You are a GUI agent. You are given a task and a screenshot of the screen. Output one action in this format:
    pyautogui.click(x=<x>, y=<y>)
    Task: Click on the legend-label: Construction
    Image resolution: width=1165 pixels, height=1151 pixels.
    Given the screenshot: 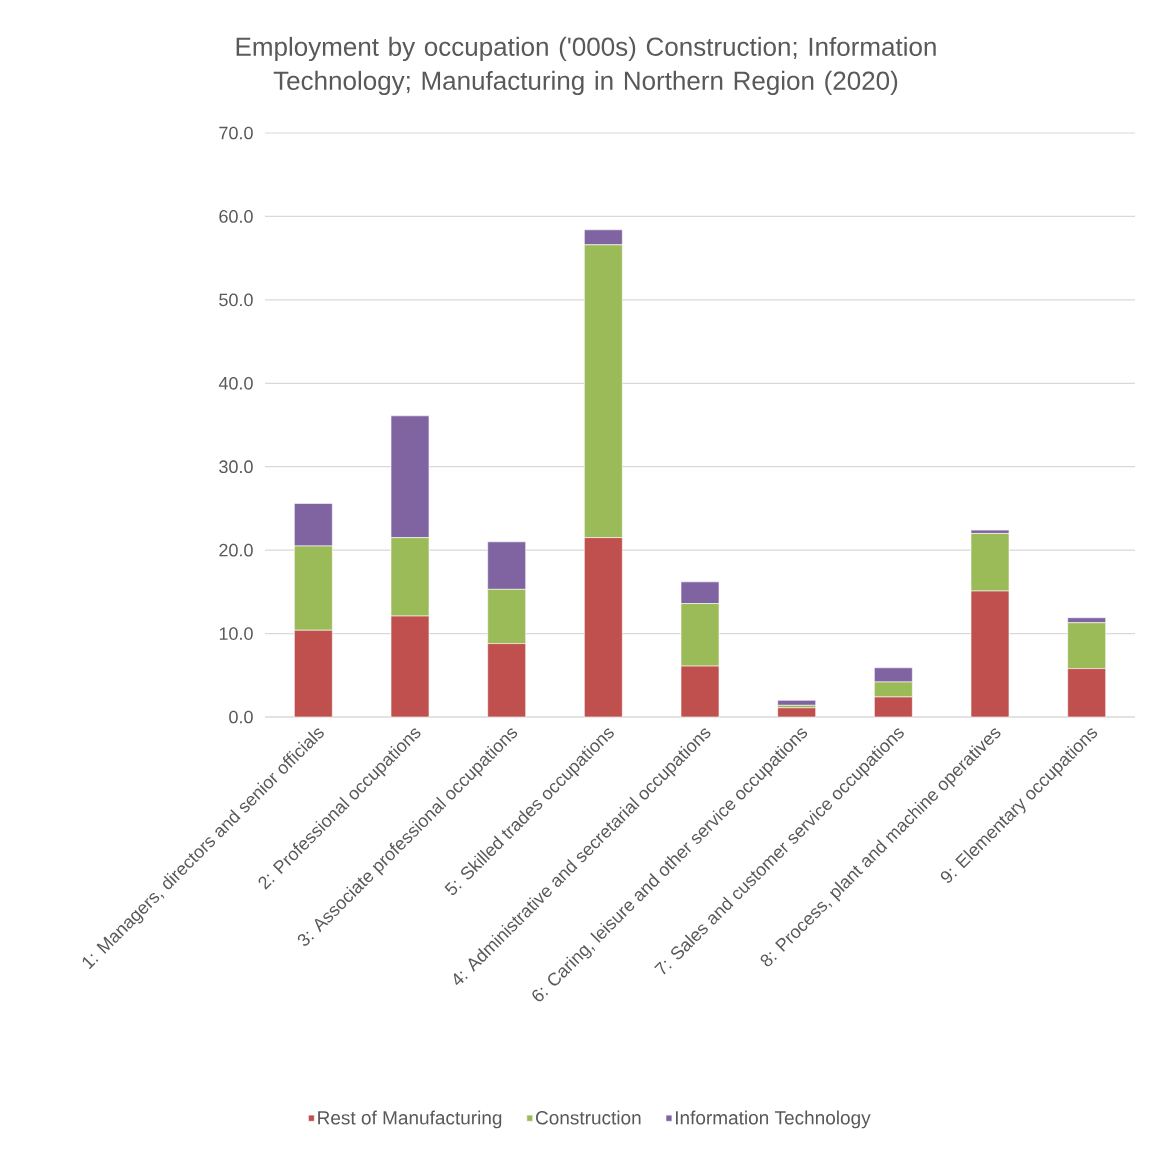 What is the action you would take?
    pyautogui.click(x=588, y=1117)
    